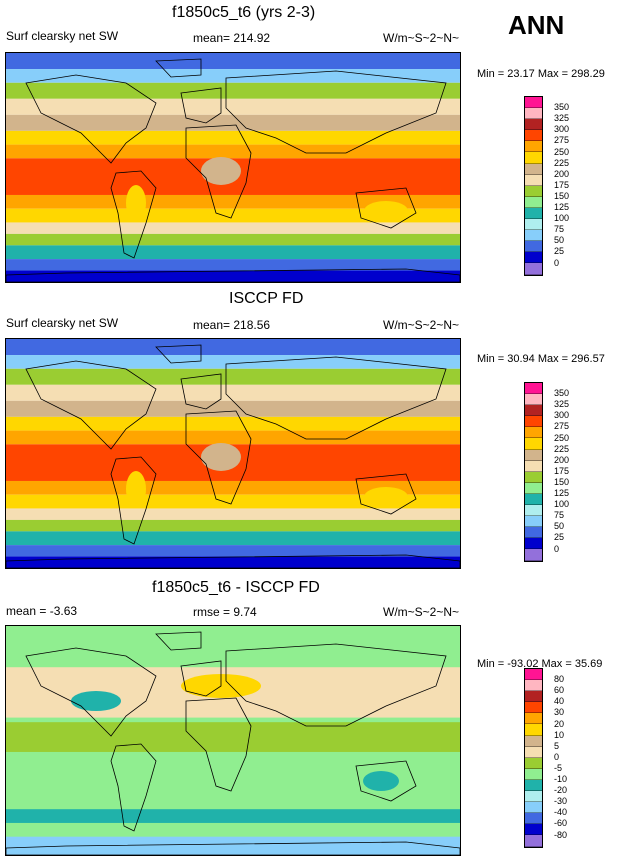  I want to click on colorbar-label: 30, so click(559, 712).